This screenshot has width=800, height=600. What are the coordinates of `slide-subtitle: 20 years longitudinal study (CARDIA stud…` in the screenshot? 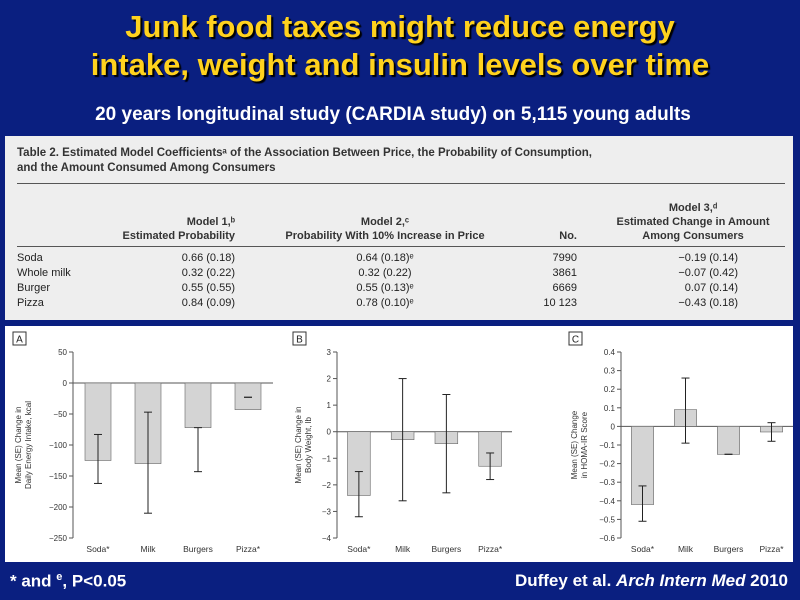 It's located at (393, 114).